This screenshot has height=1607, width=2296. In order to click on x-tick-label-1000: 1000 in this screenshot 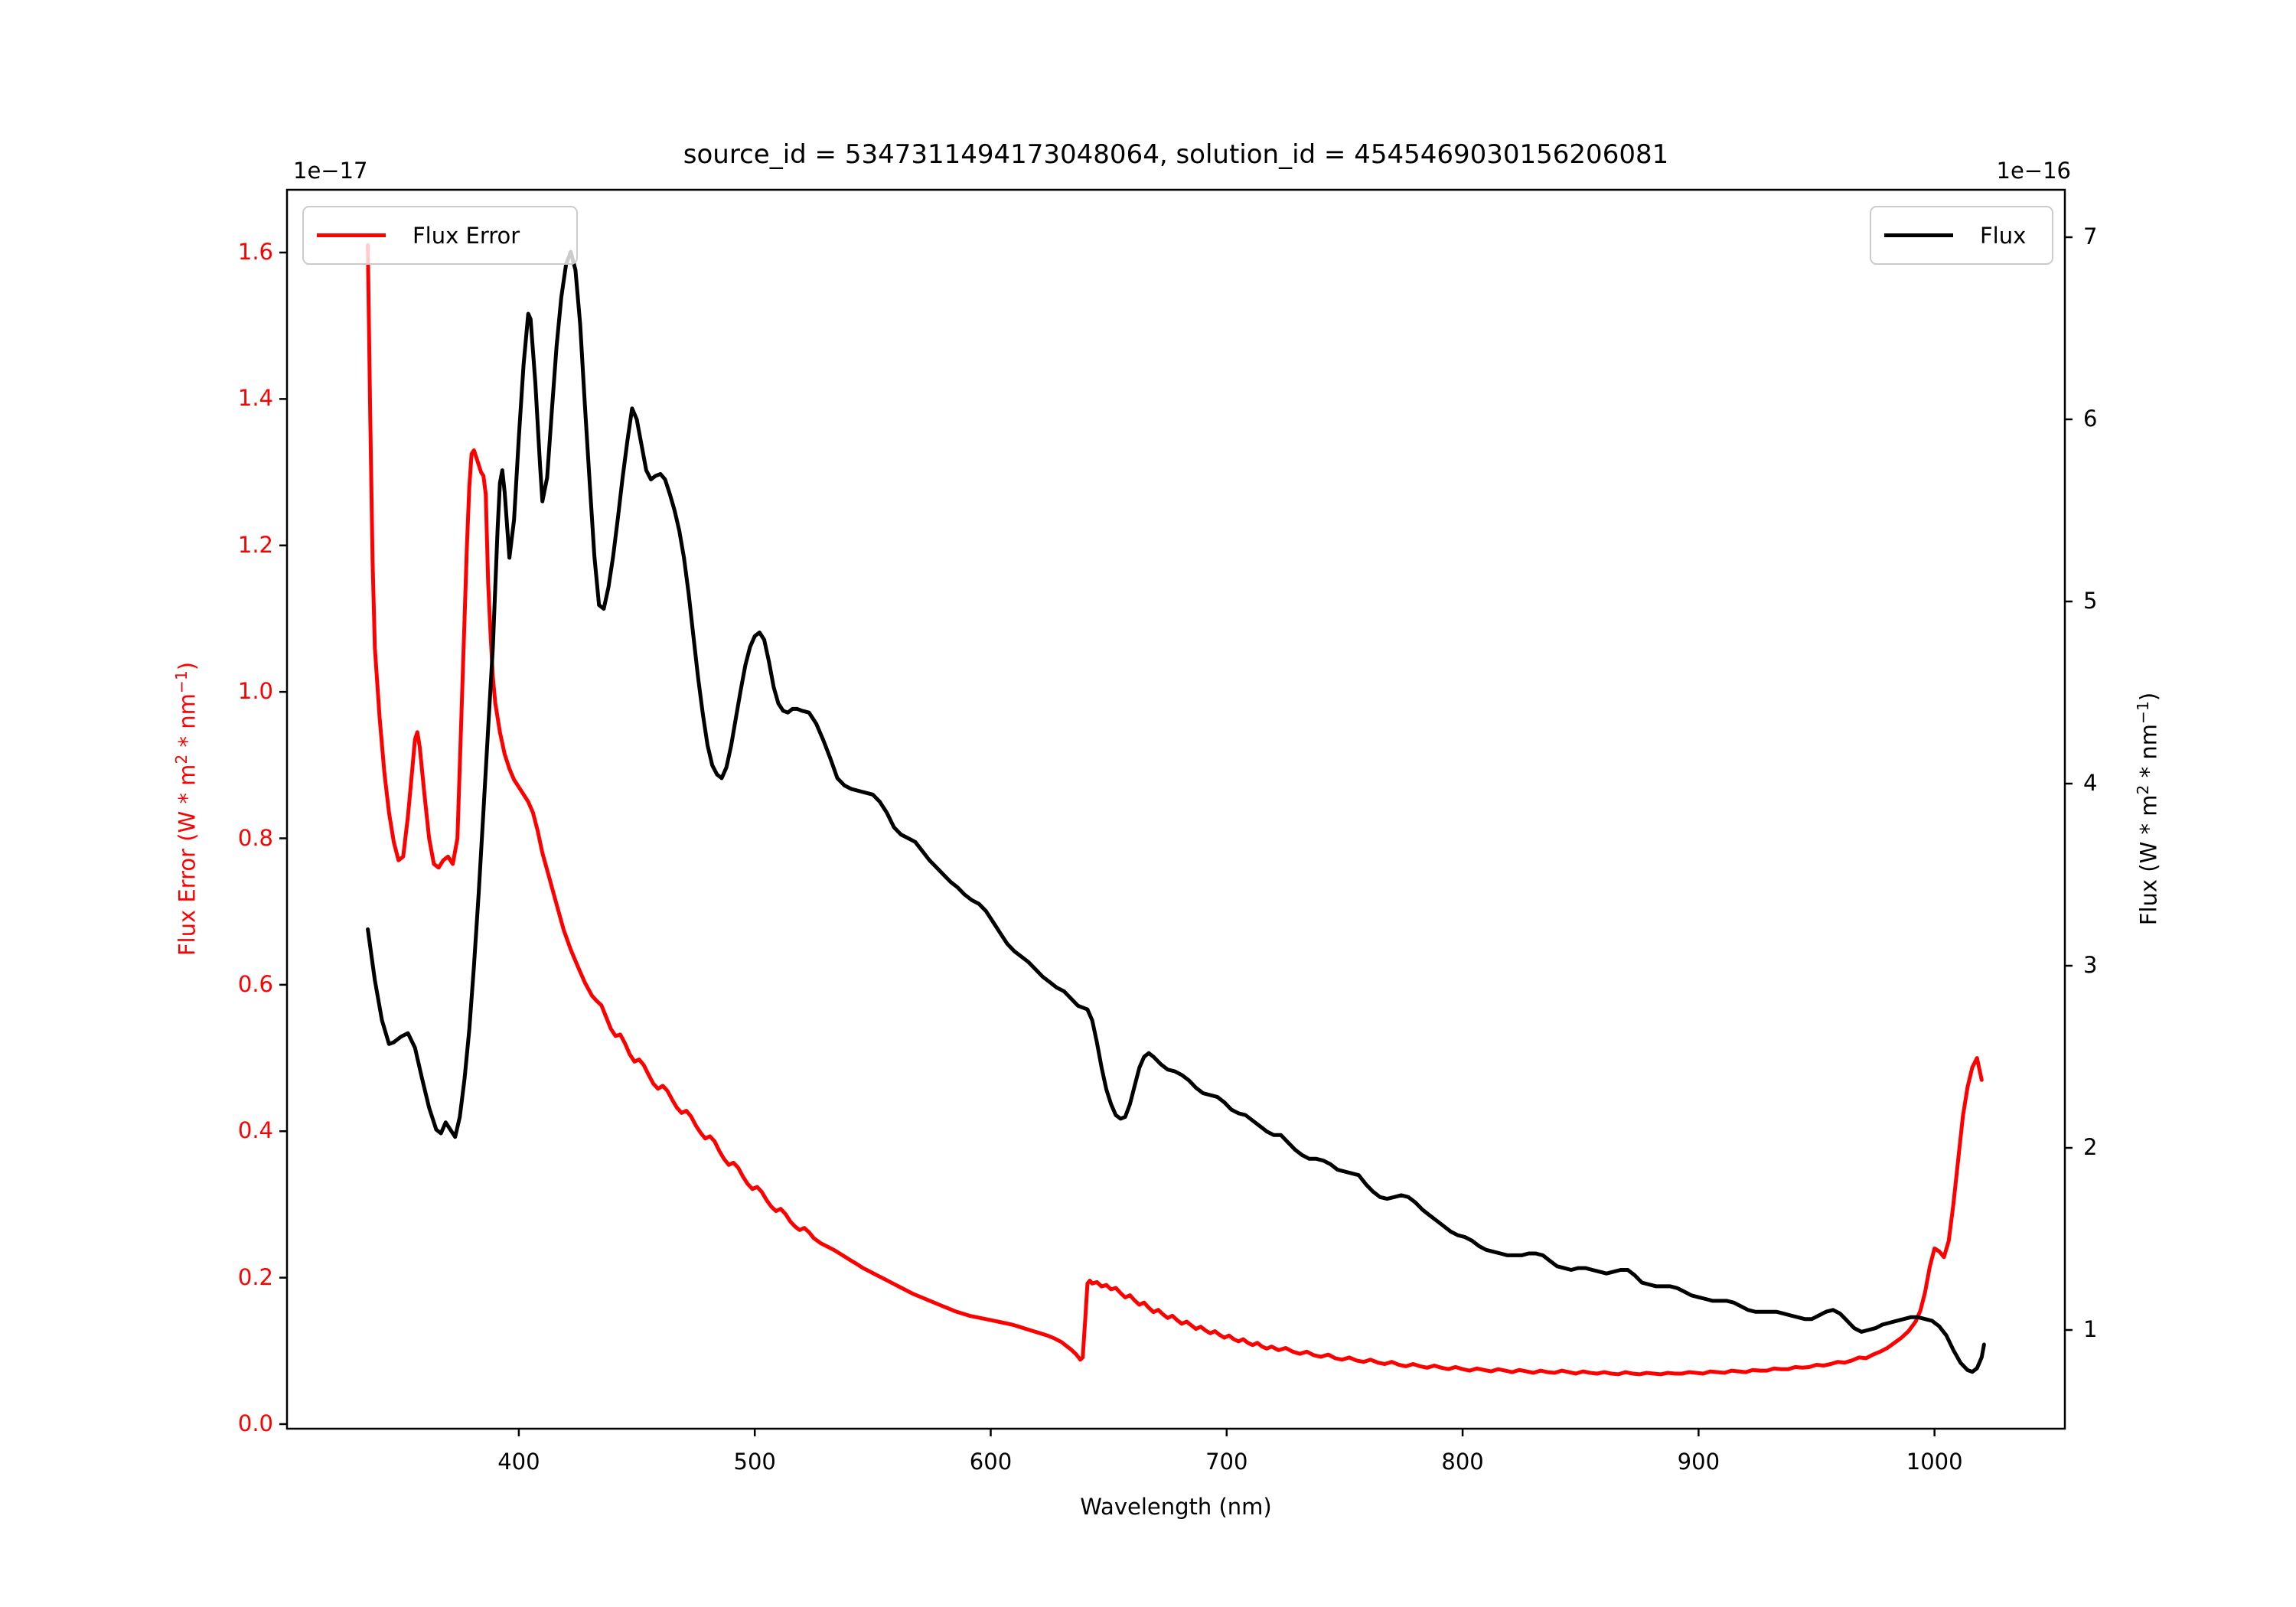, I will do `click(1934, 1462)`.